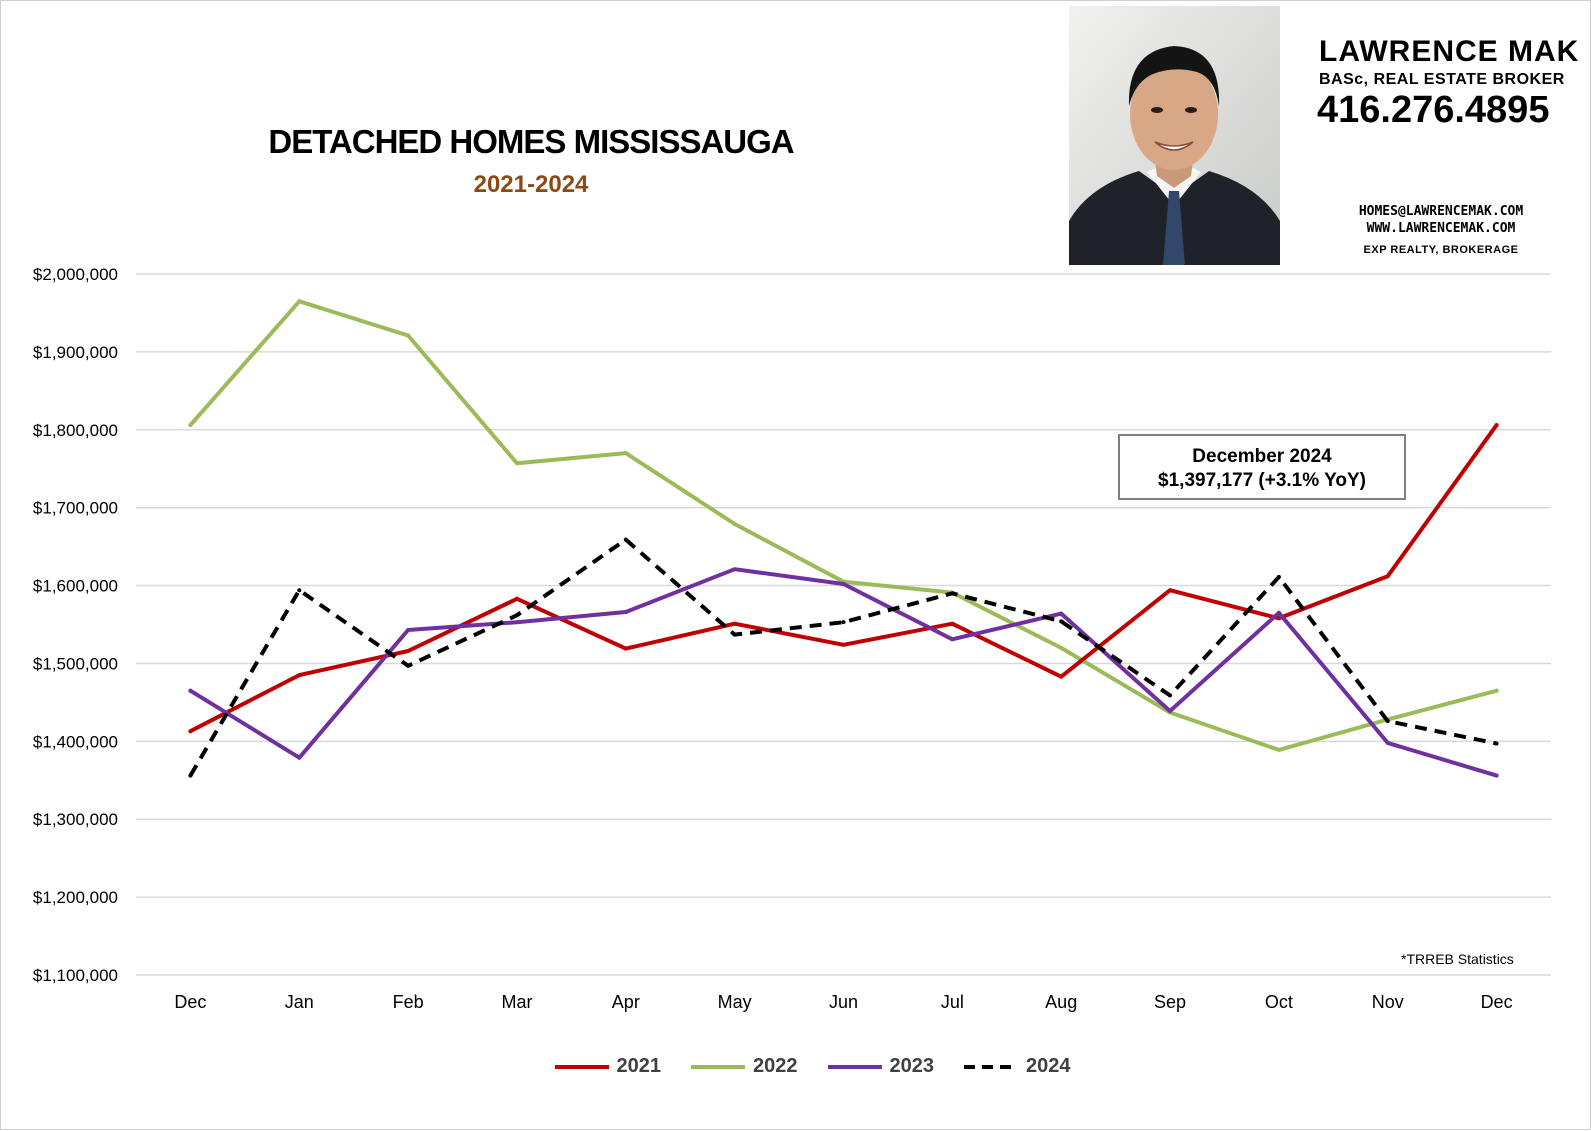 The image size is (1591, 1131). I want to click on x-tick-label: Jul, so click(952, 1002).